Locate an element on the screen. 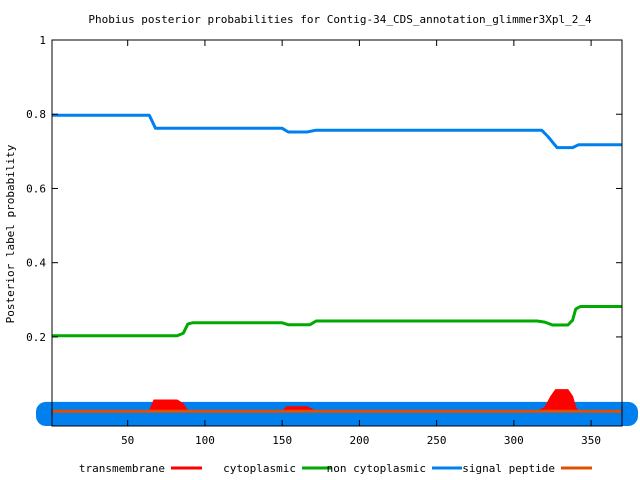  y-tick-label: 1 is located at coordinates (42, 40).